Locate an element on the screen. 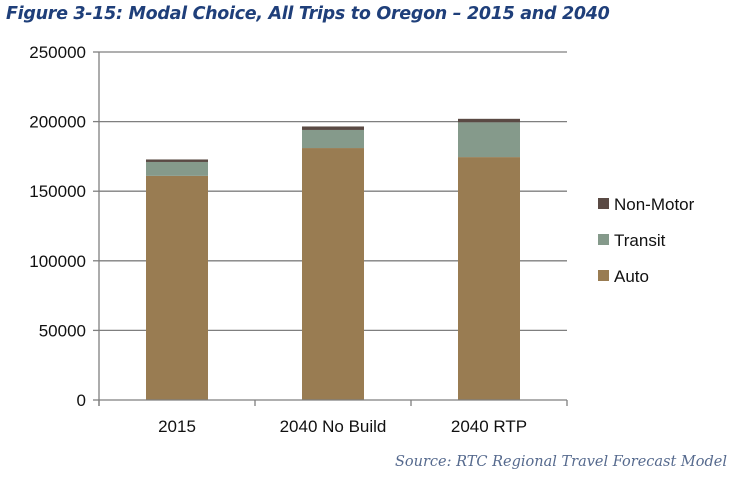  x-tick-label: 2015 is located at coordinates (177, 426).